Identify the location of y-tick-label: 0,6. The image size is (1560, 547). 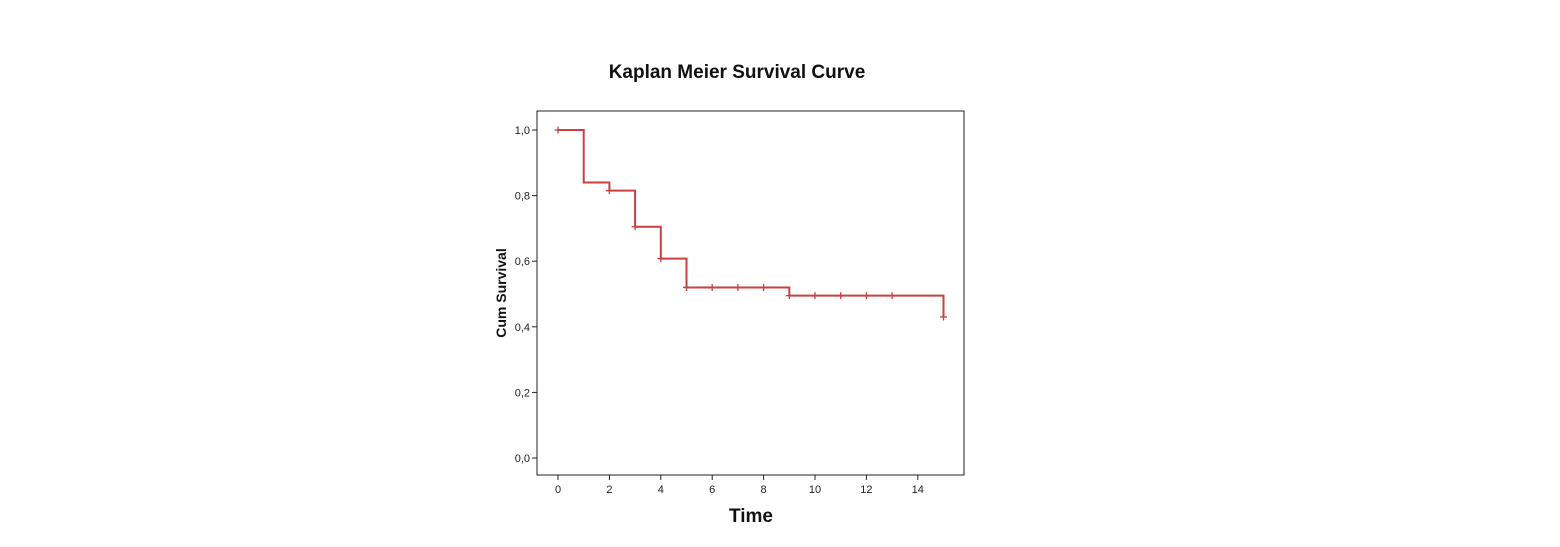
(522, 262).